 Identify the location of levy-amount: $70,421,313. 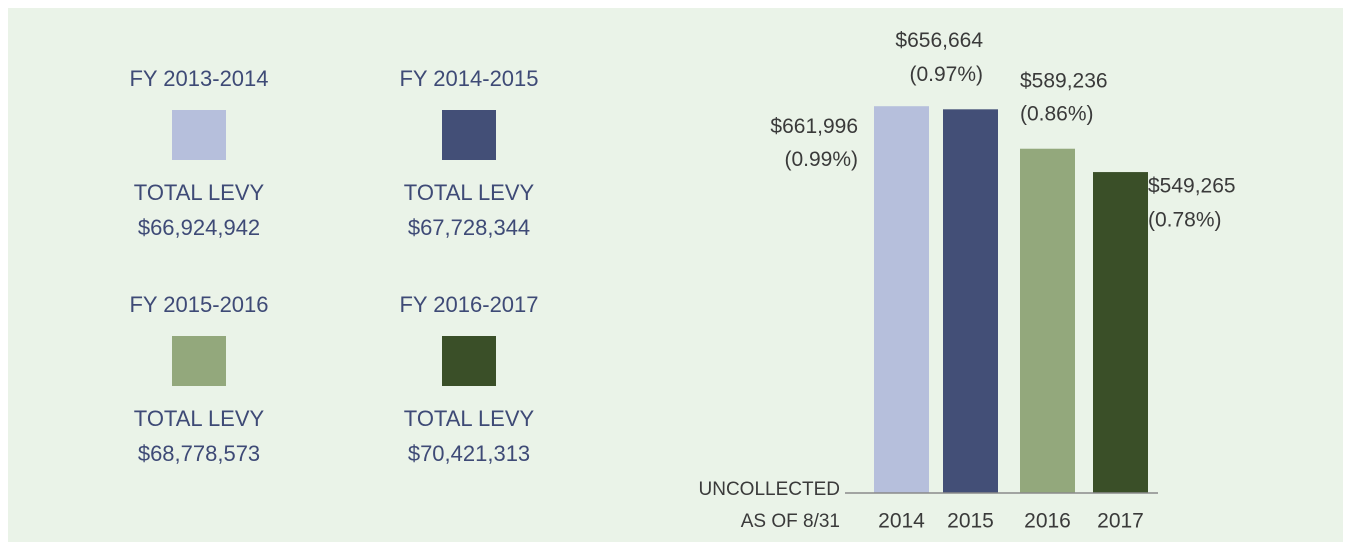
(469, 453).